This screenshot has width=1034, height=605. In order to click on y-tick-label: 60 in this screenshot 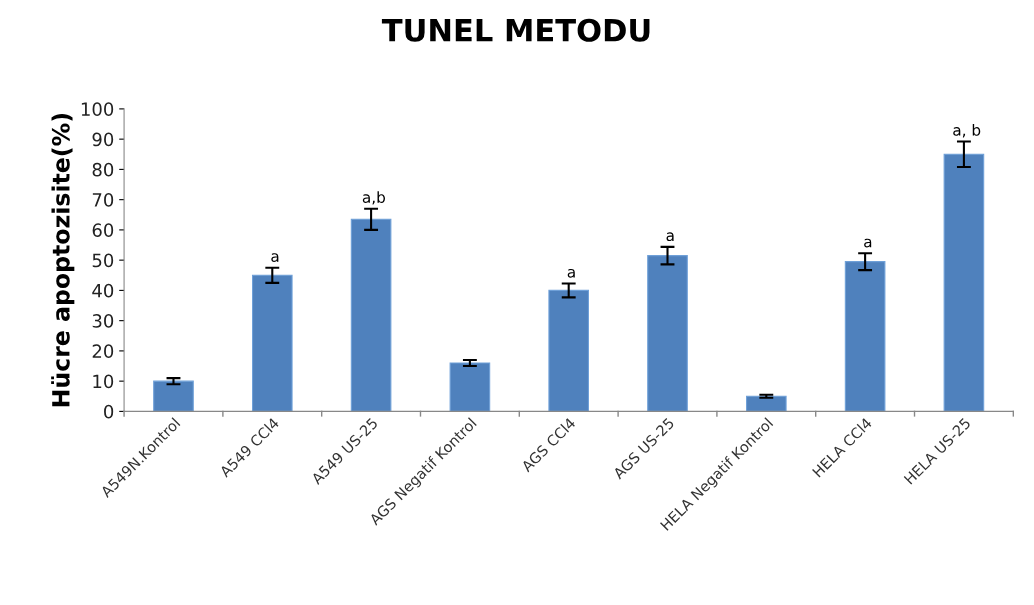, I will do `click(103, 230)`.